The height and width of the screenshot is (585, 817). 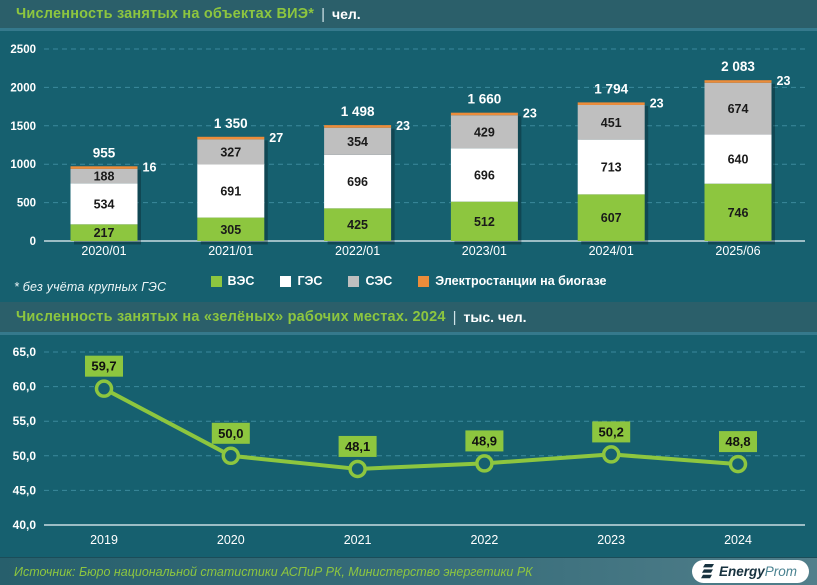 I want to click on segment-value-label: 305, so click(x=230, y=230).